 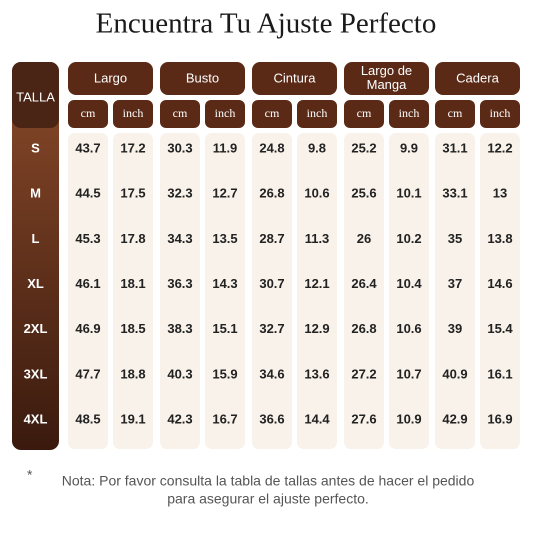 I want to click on cell-value: 48.5, so click(x=87, y=419).